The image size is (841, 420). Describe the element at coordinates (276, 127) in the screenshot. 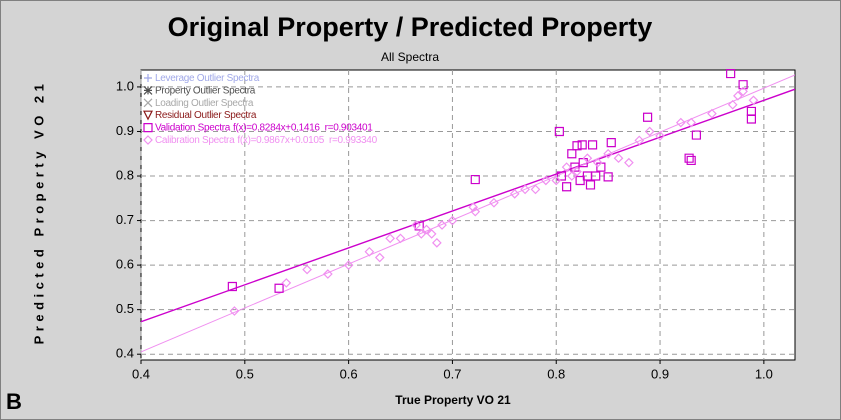

I see `legend-fit: f(x)=0.8284x+0.1416` at that location.